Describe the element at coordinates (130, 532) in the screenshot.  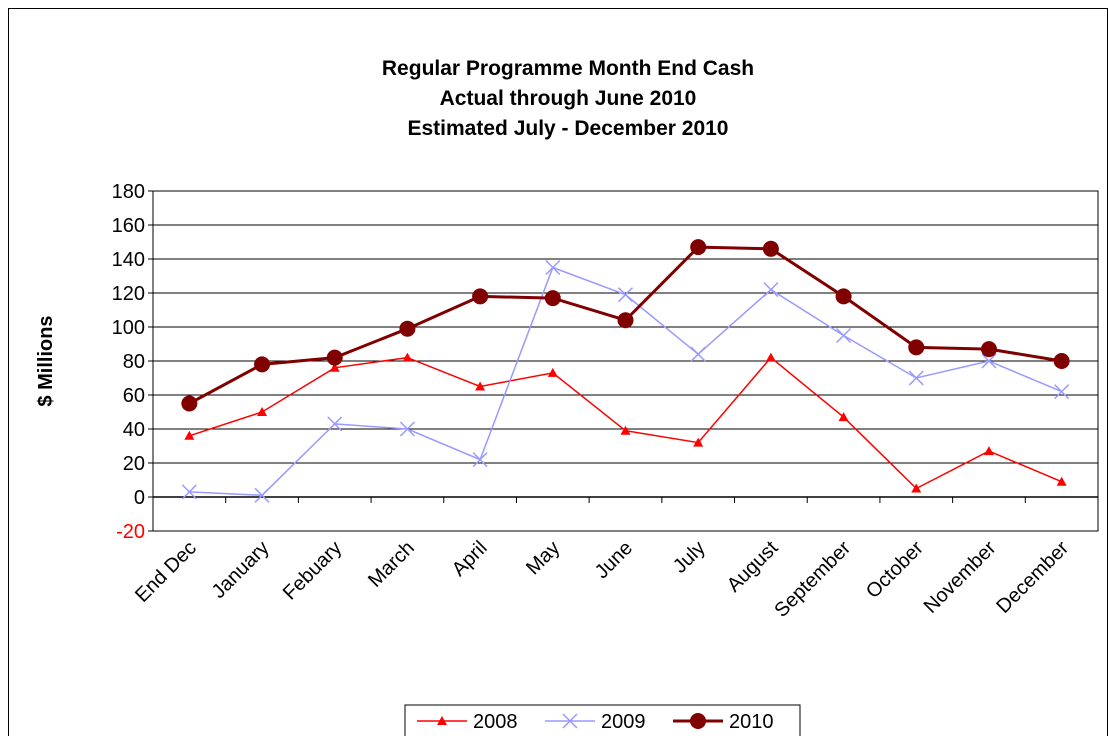
I see `y-tick-label: -20` at that location.